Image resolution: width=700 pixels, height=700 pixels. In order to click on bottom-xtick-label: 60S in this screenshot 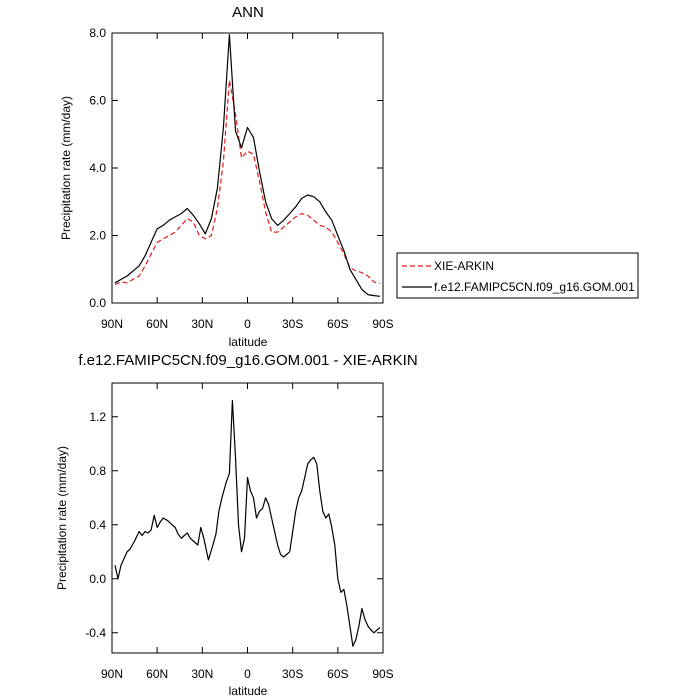, I will do `click(337, 674)`.